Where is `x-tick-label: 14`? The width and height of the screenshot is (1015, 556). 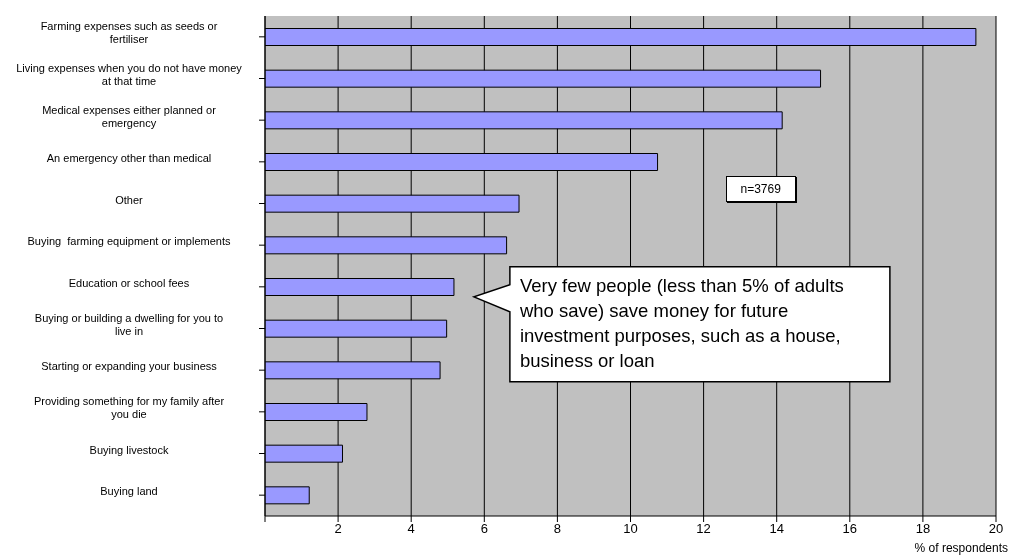
x-tick-label: 14 is located at coordinates (776, 529).